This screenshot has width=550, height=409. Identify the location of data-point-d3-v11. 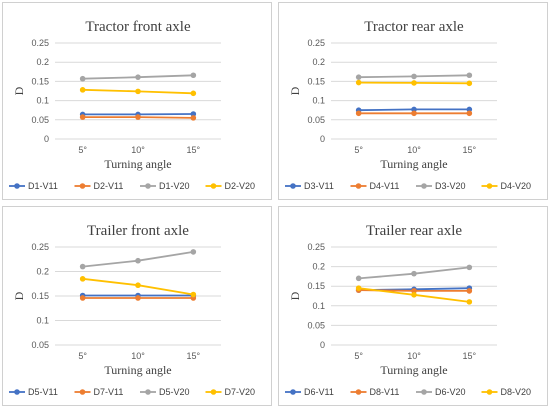
(414, 109).